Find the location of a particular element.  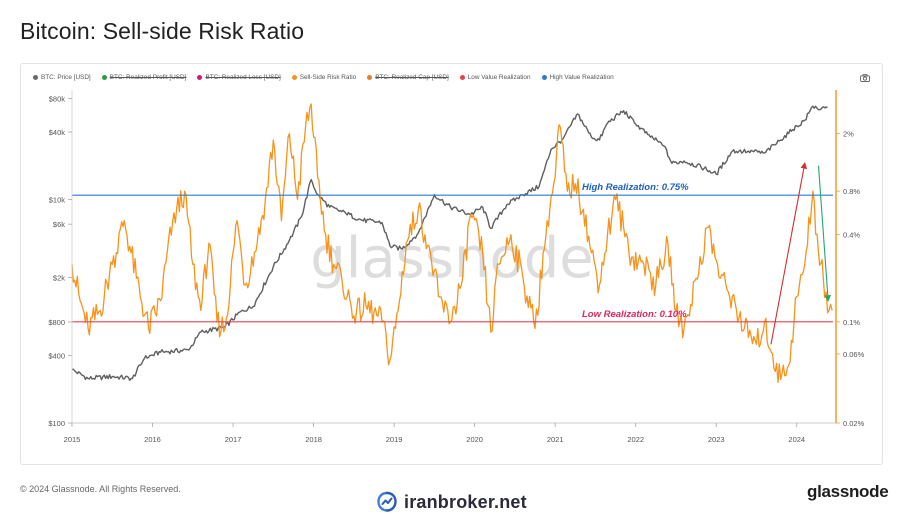

right-tick-label: 0.8% is located at coordinates (851, 191).